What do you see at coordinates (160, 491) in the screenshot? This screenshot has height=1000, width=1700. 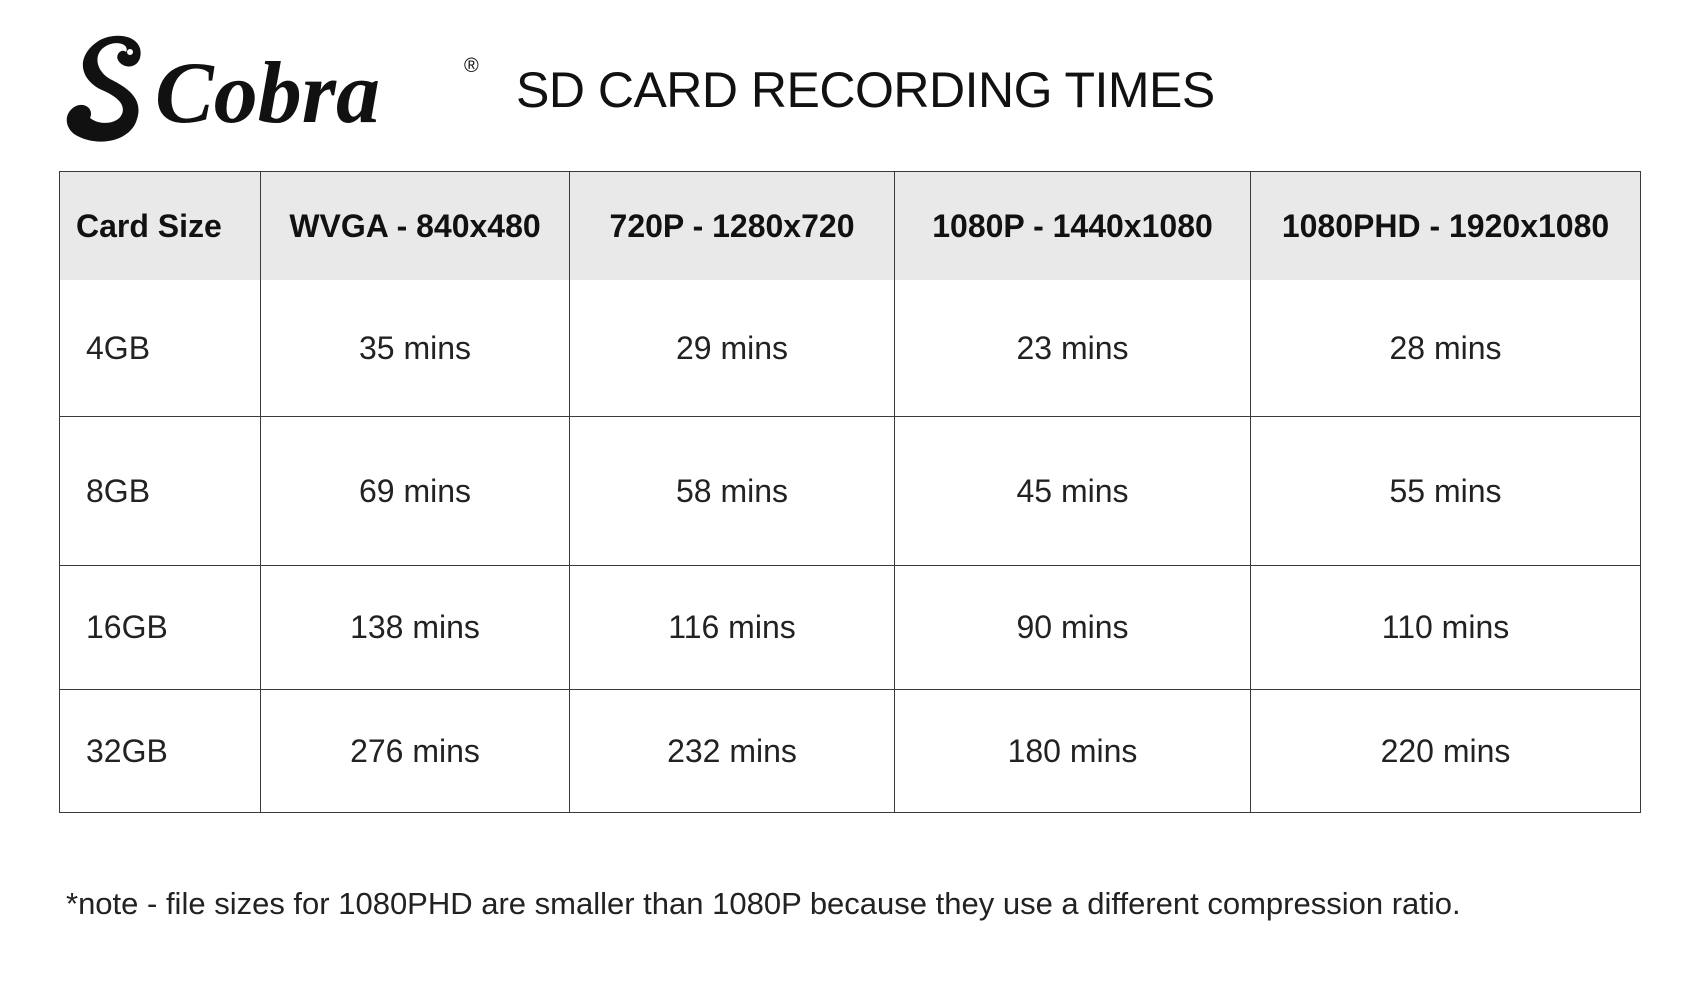 I see `card-size-cell: 8GB` at bounding box center [160, 491].